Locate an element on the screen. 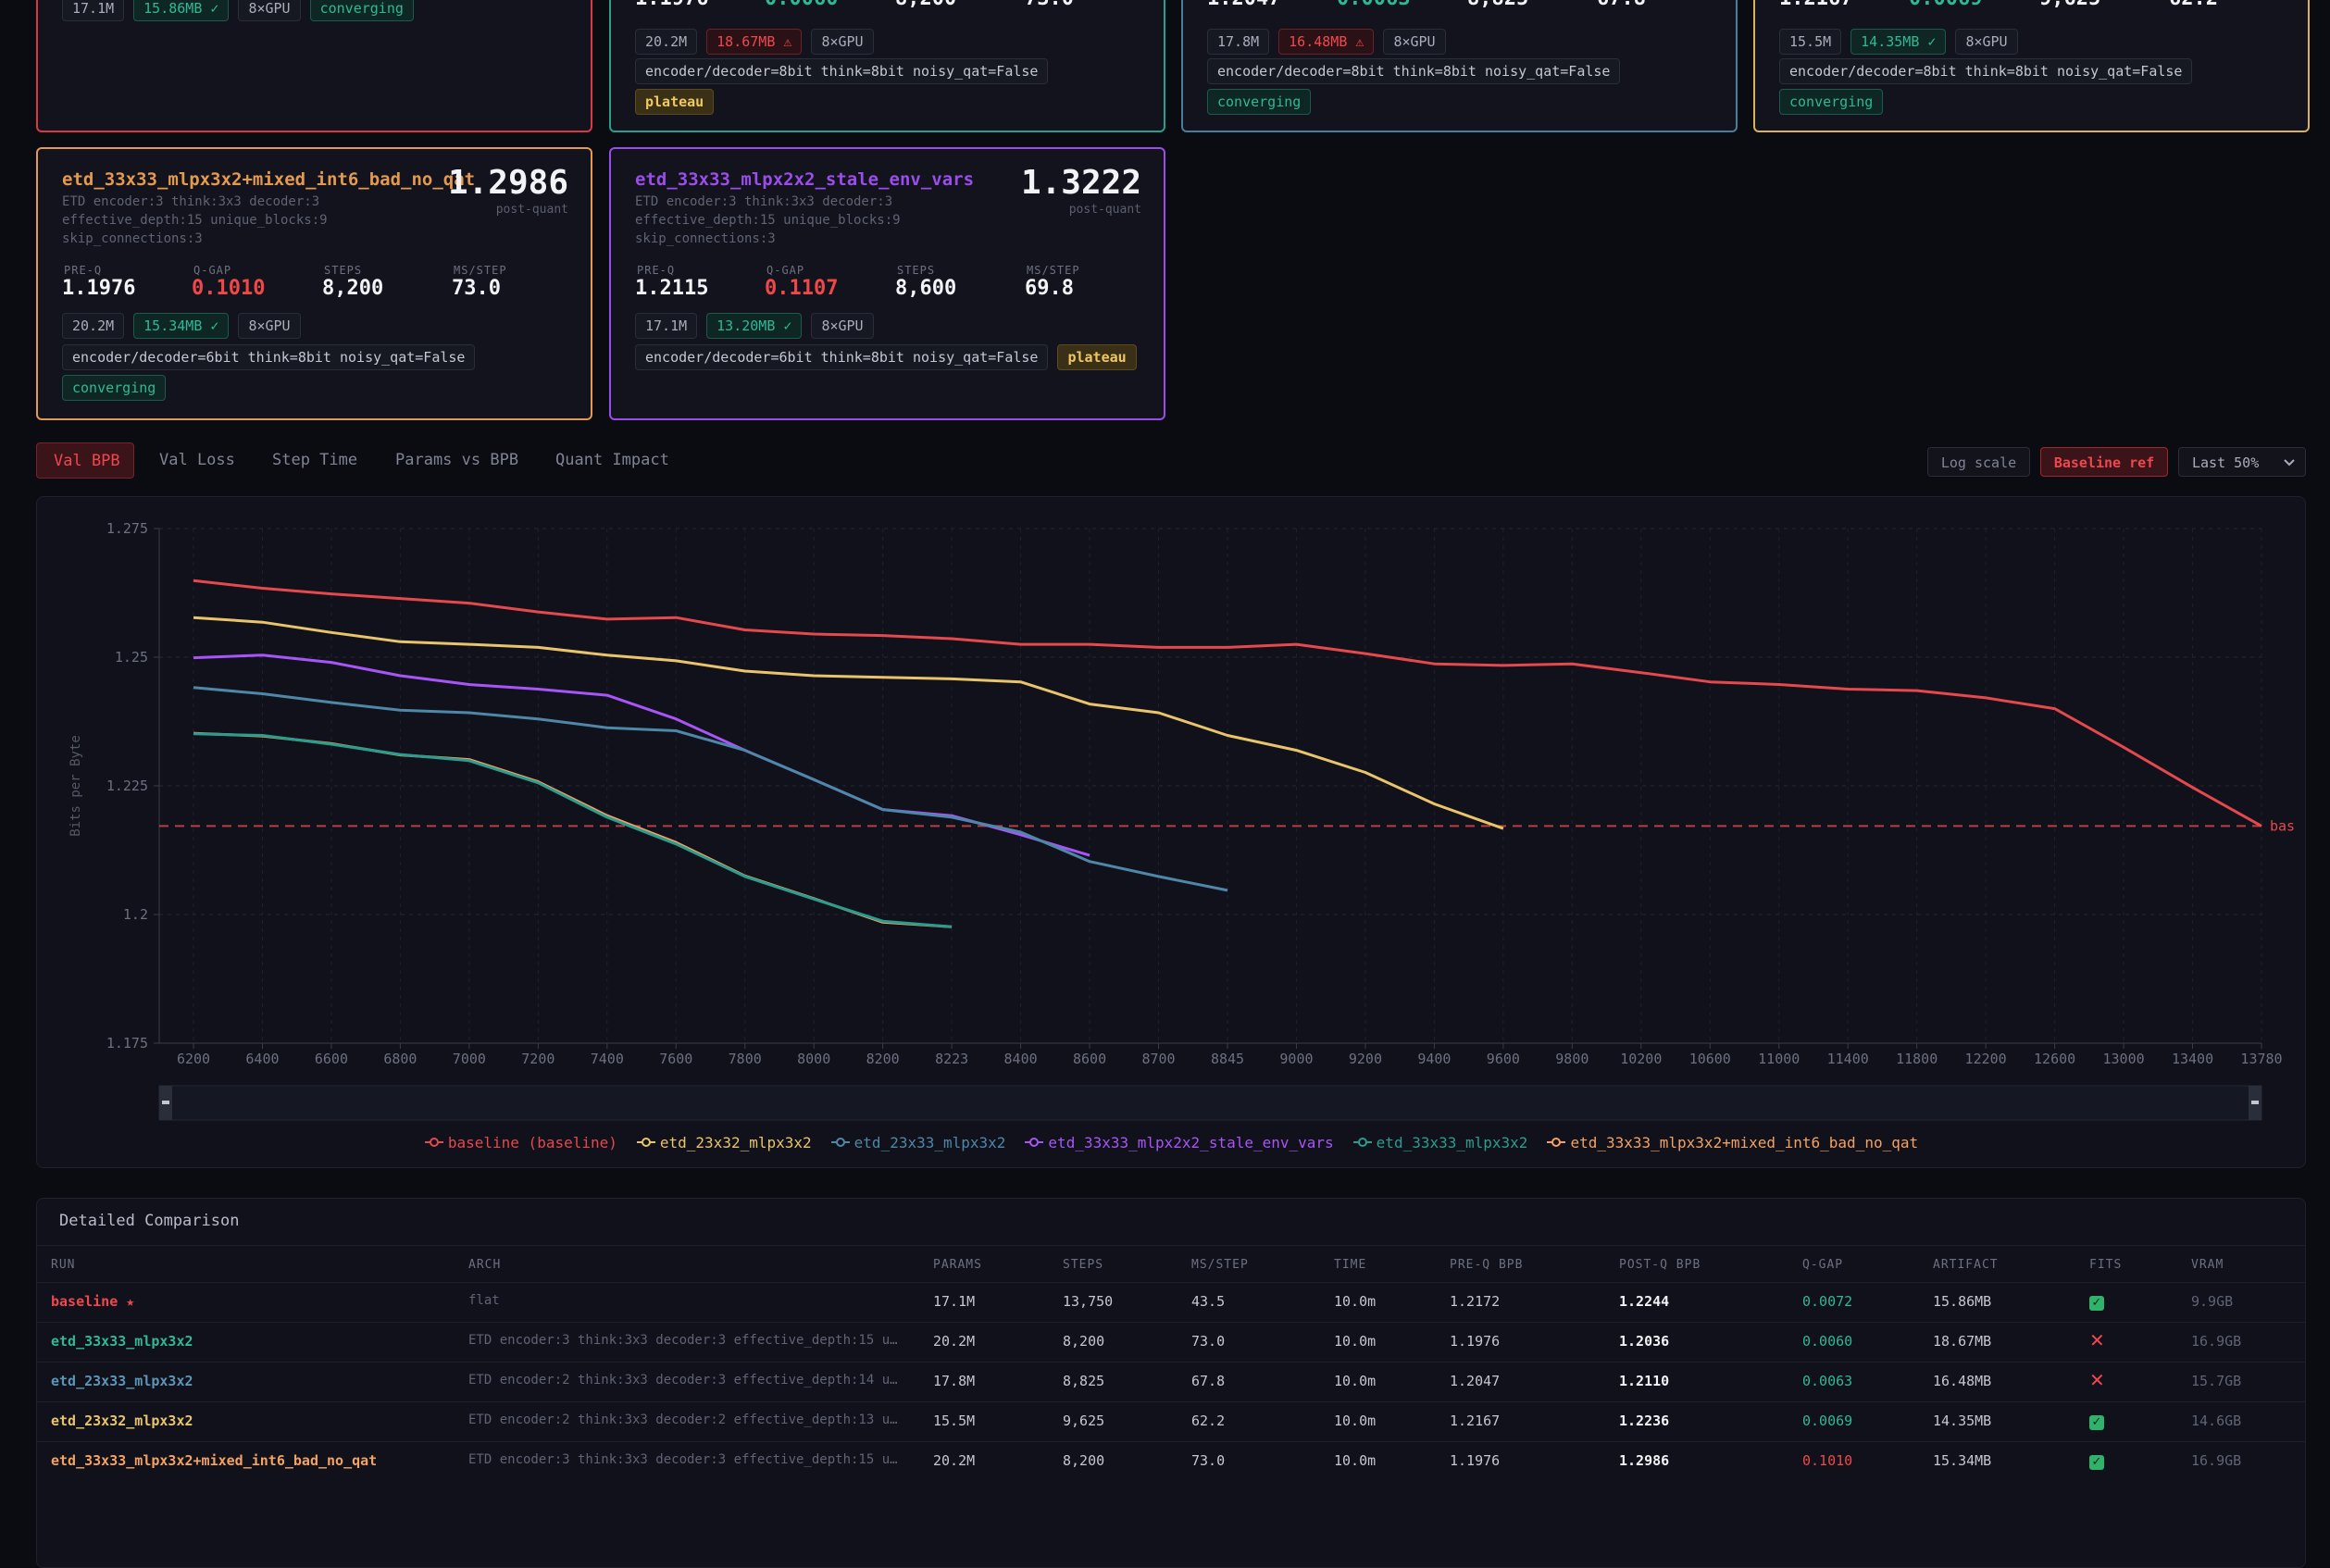  series-line is located at coordinates (573, 830).